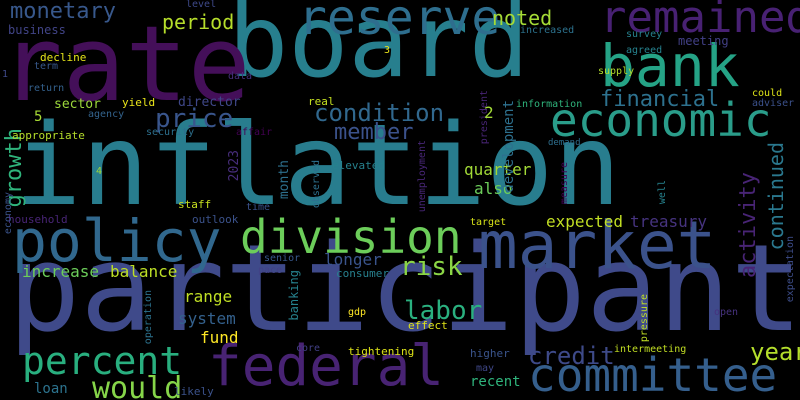 The image size is (800, 400). What do you see at coordinates (498, 169) in the screenshot?
I see `word-quarter: quarter` at bounding box center [498, 169].